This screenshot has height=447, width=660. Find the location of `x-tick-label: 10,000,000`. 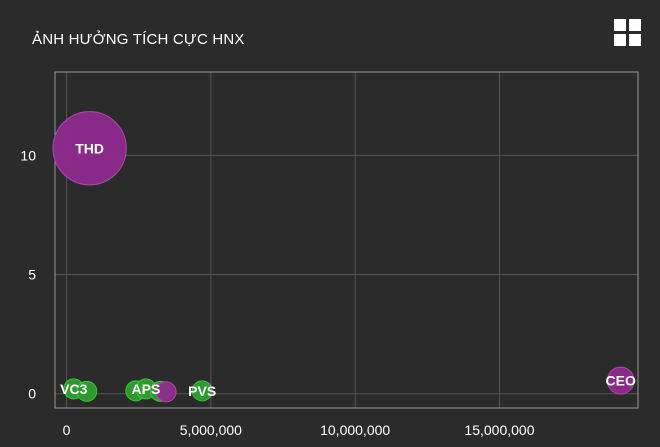

x-tick-label: 10,000,000 is located at coordinates (355, 430).